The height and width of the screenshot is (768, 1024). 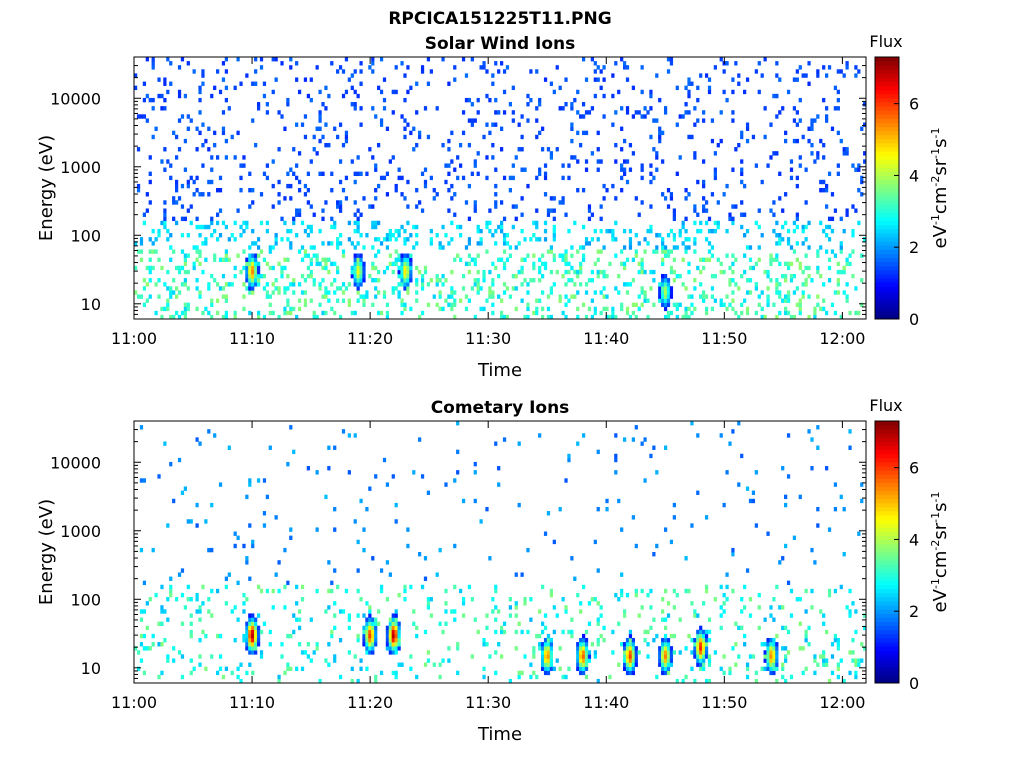 What do you see at coordinates (85, 235) in the screenshot?
I see `y-tick-label: 100` at bounding box center [85, 235].